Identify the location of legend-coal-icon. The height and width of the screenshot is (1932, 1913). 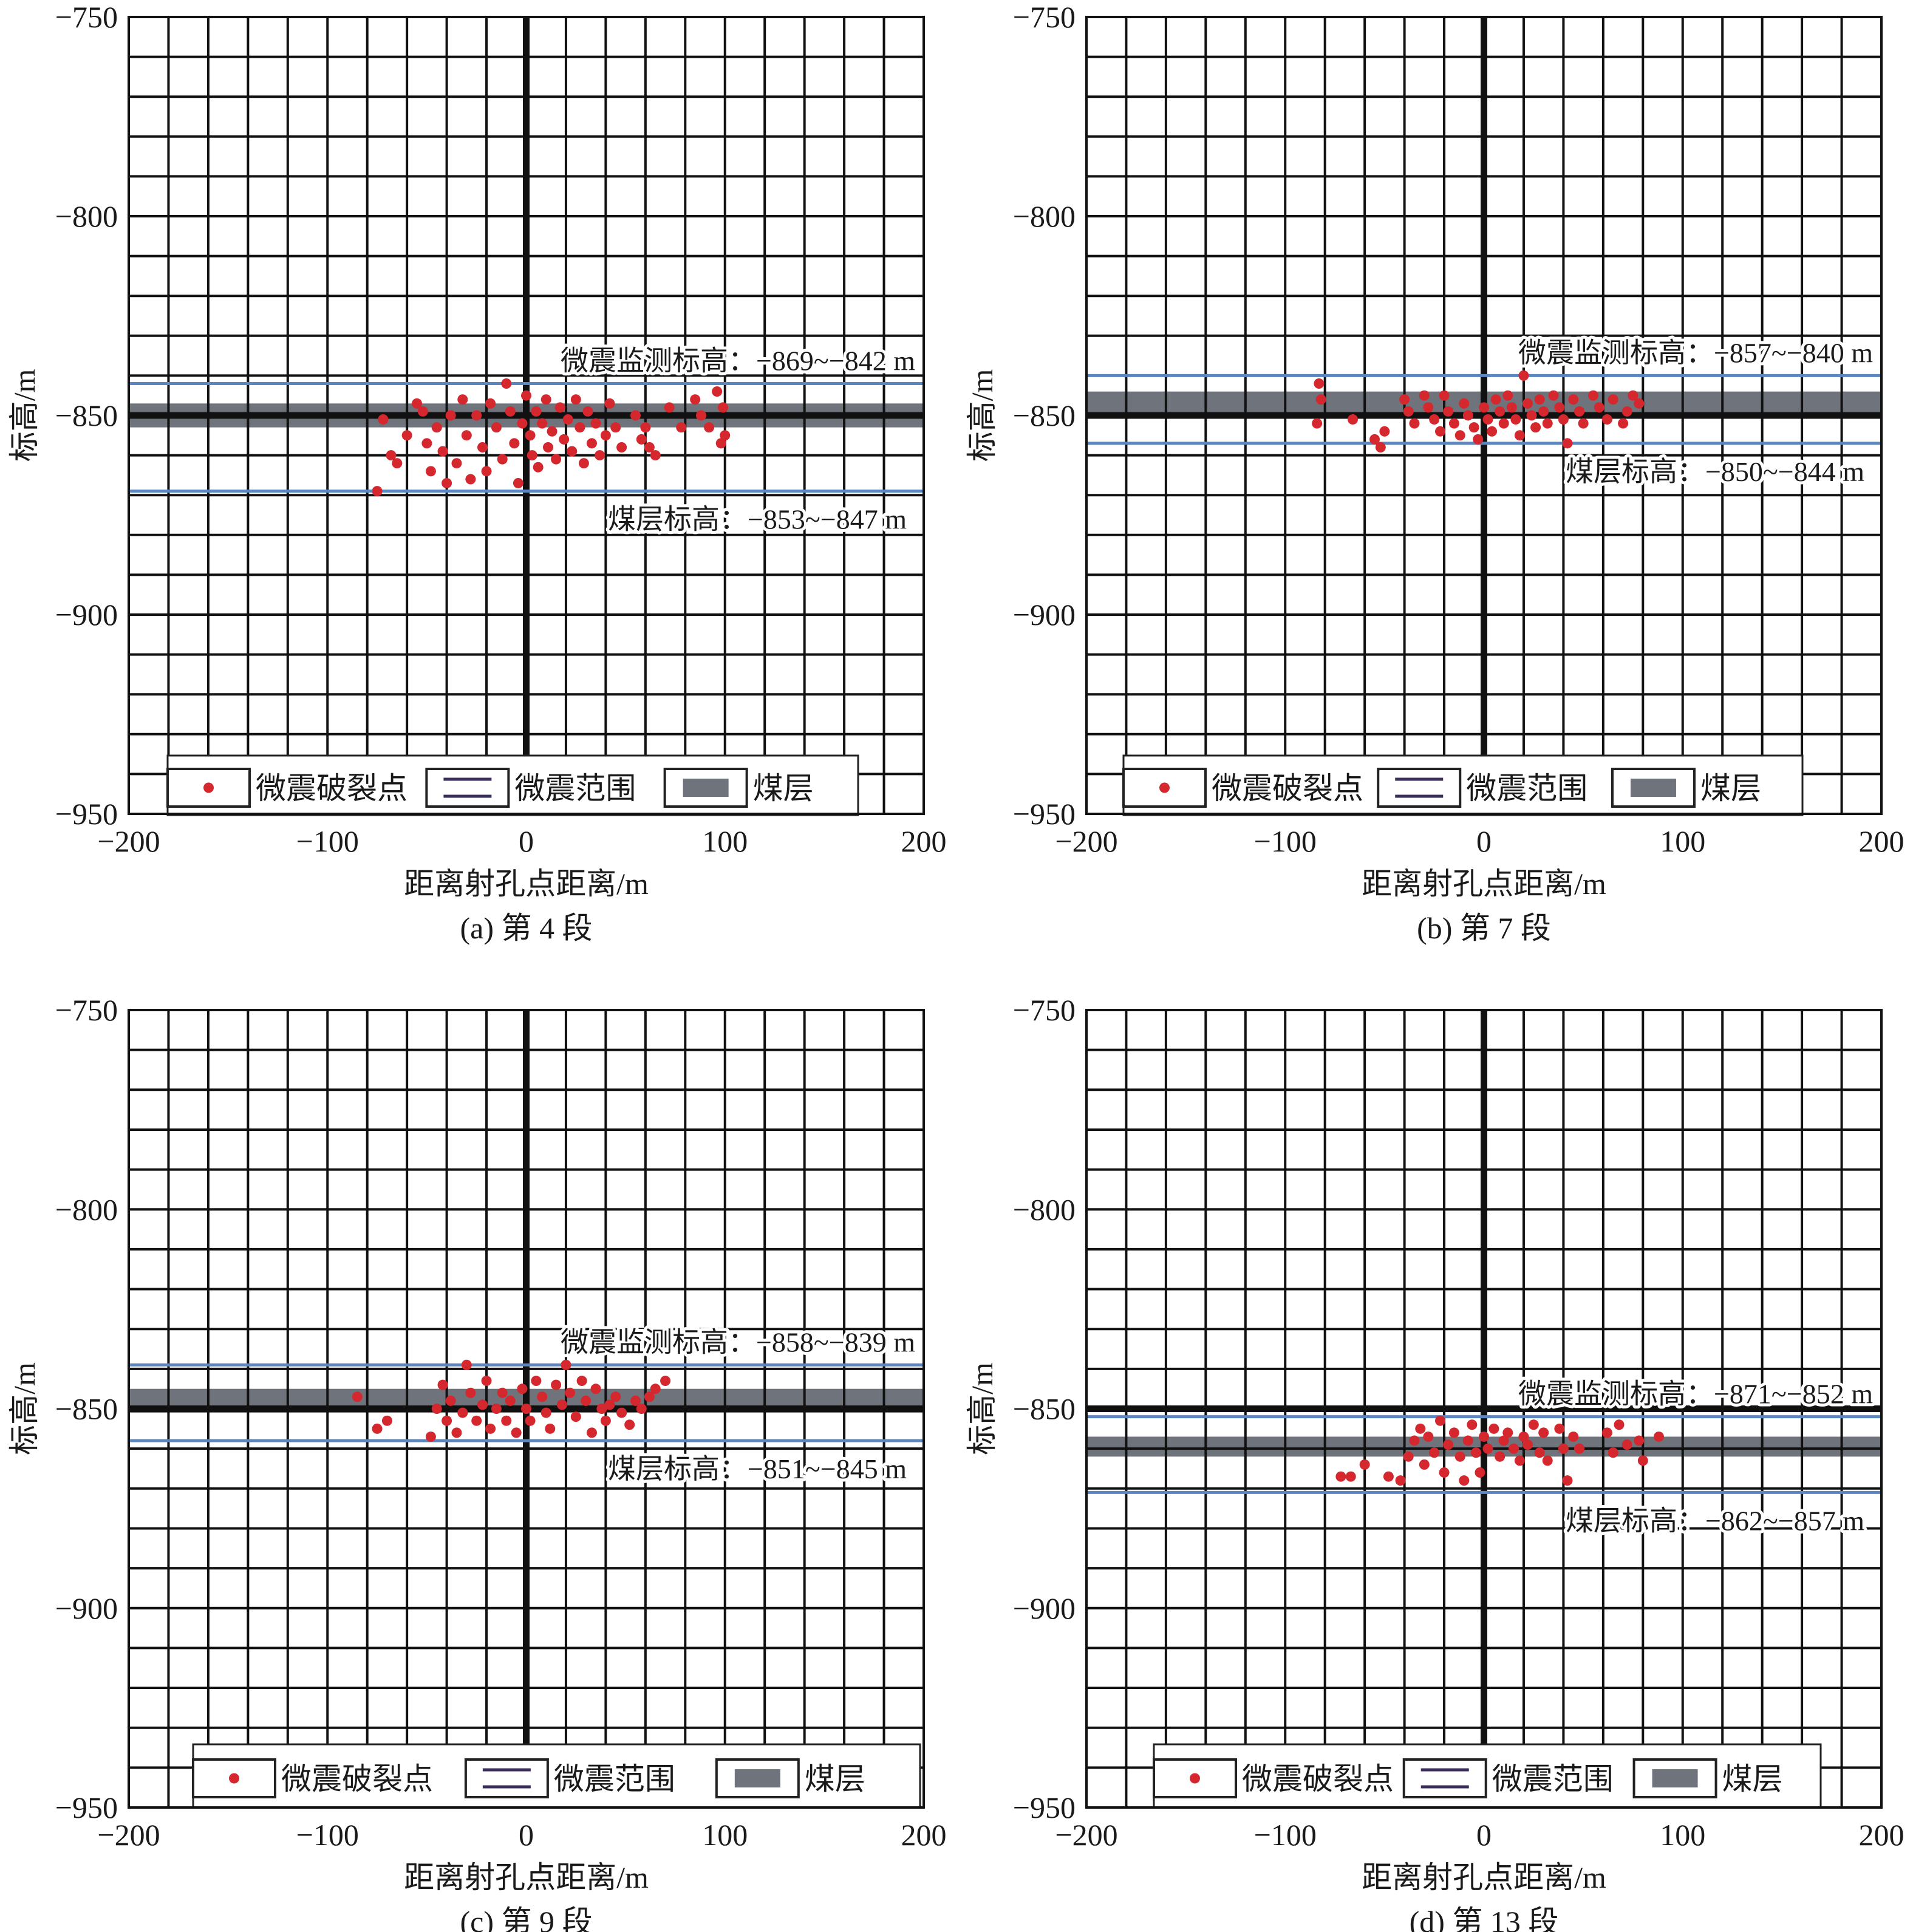
(706, 788).